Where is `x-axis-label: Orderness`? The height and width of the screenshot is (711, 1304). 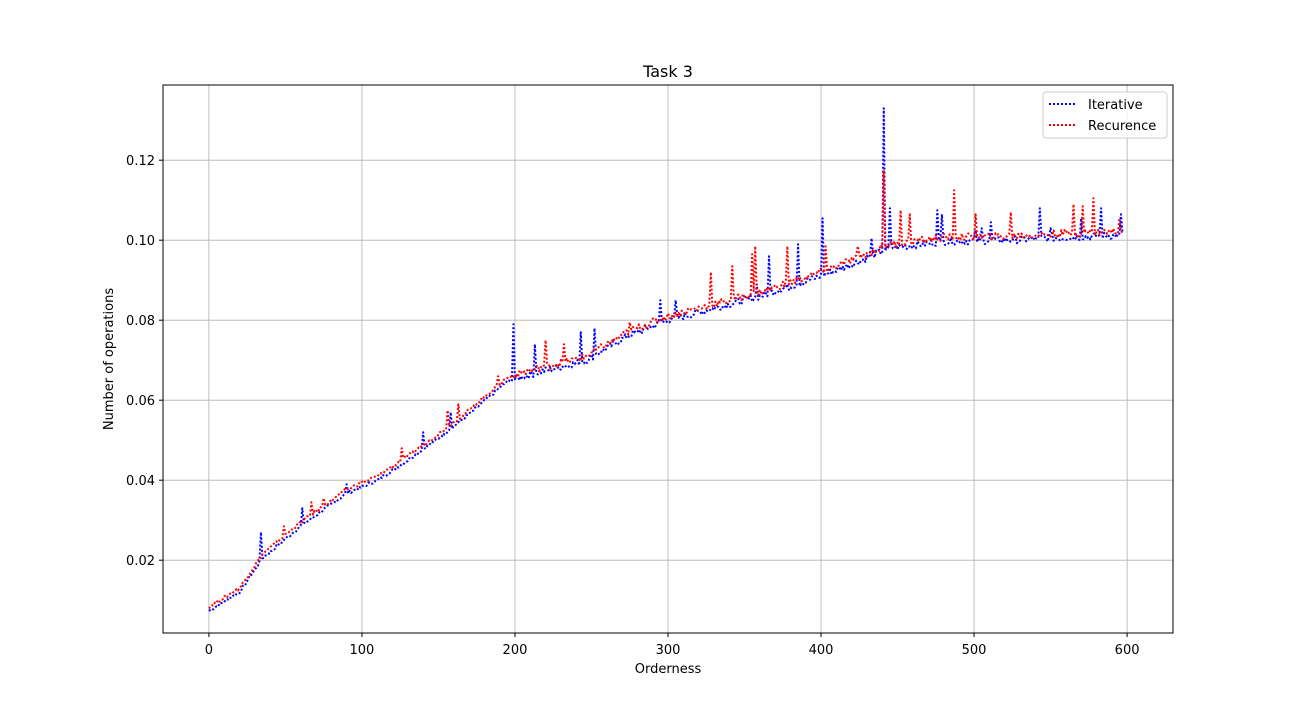 x-axis-label: Orderness is located at coordinates (668, 669).